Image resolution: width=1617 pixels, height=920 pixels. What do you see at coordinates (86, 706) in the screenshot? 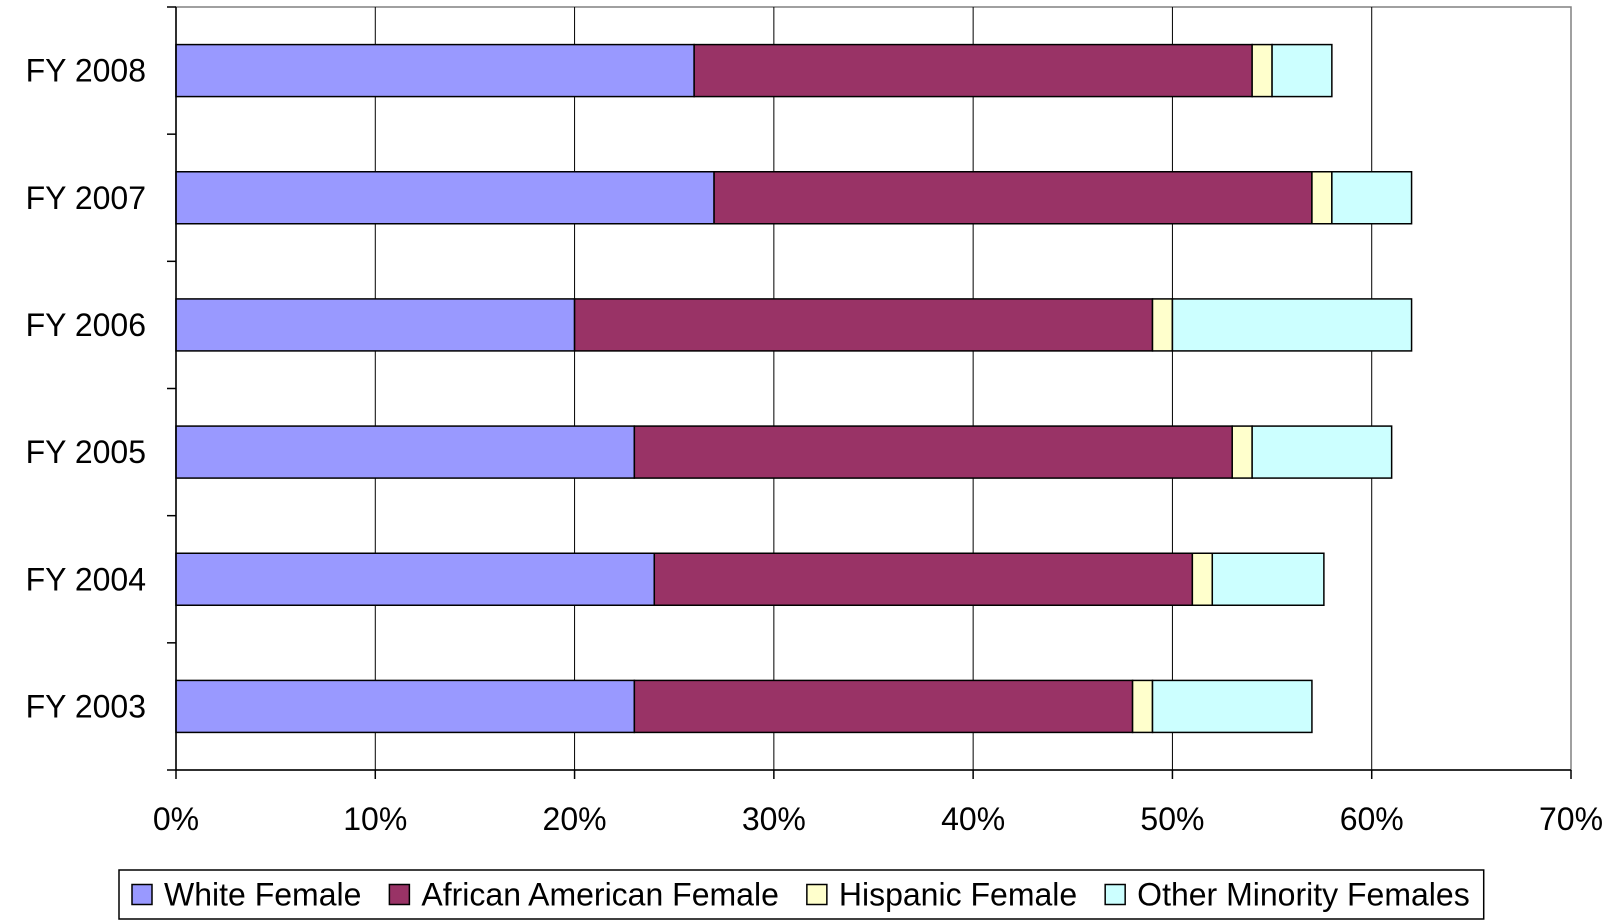
I see `y-tick-label: FY 2003` at bounding box center [86, 706].